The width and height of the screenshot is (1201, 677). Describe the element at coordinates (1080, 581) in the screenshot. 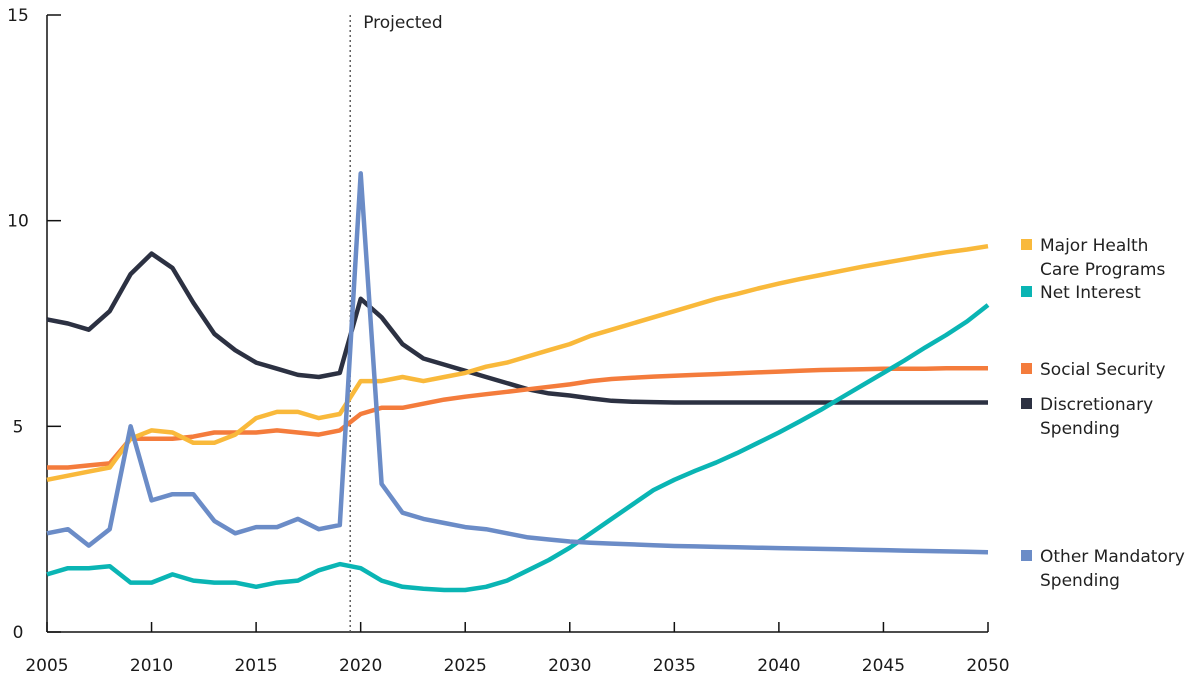

I see `legend-label-other-mandatory-spending: Spending` at that location.